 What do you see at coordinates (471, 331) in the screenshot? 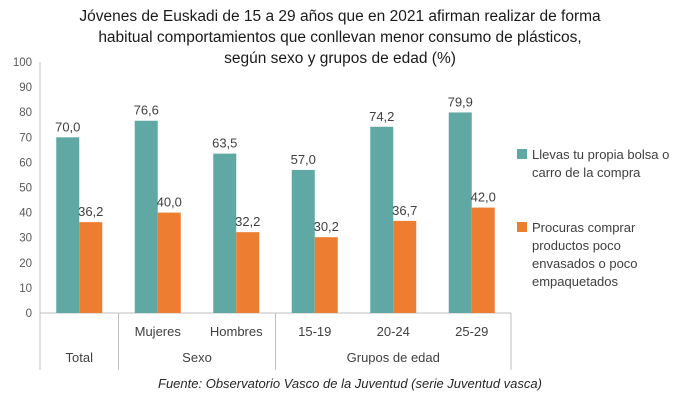
I see `x-category-label: 25-29` at bounding box center [471, 331].